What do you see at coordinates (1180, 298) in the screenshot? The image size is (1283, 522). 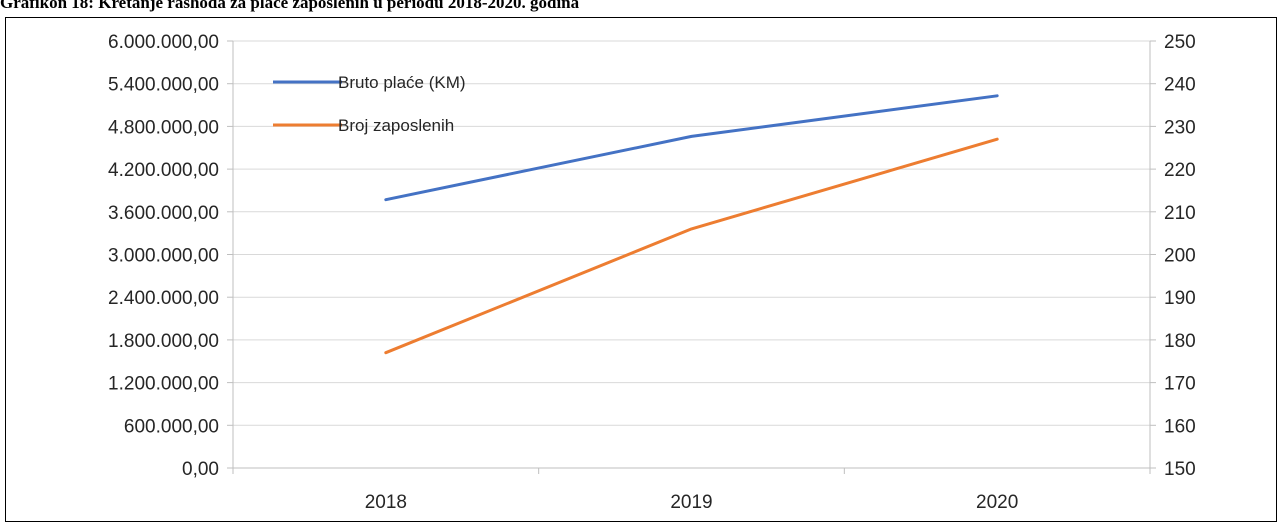 I see `right-axis-tick-label: 190` at bounding box center [1180, 298].